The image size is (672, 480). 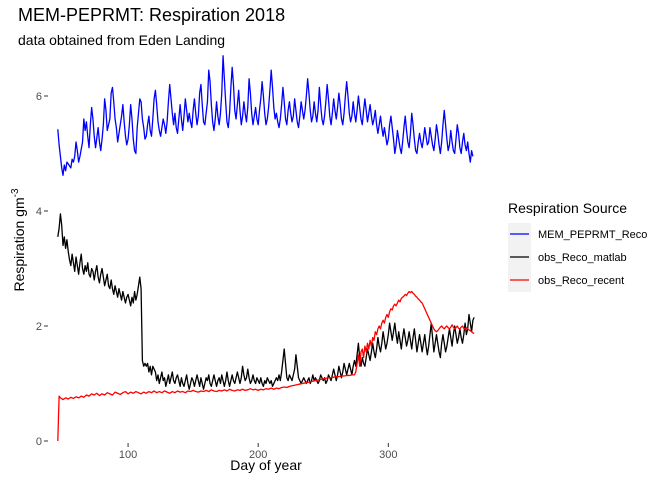 What do you see at coordinates (258, 455) in the screenshot?
I see `x-tick-label: 200` at bounding box center [258, 455].